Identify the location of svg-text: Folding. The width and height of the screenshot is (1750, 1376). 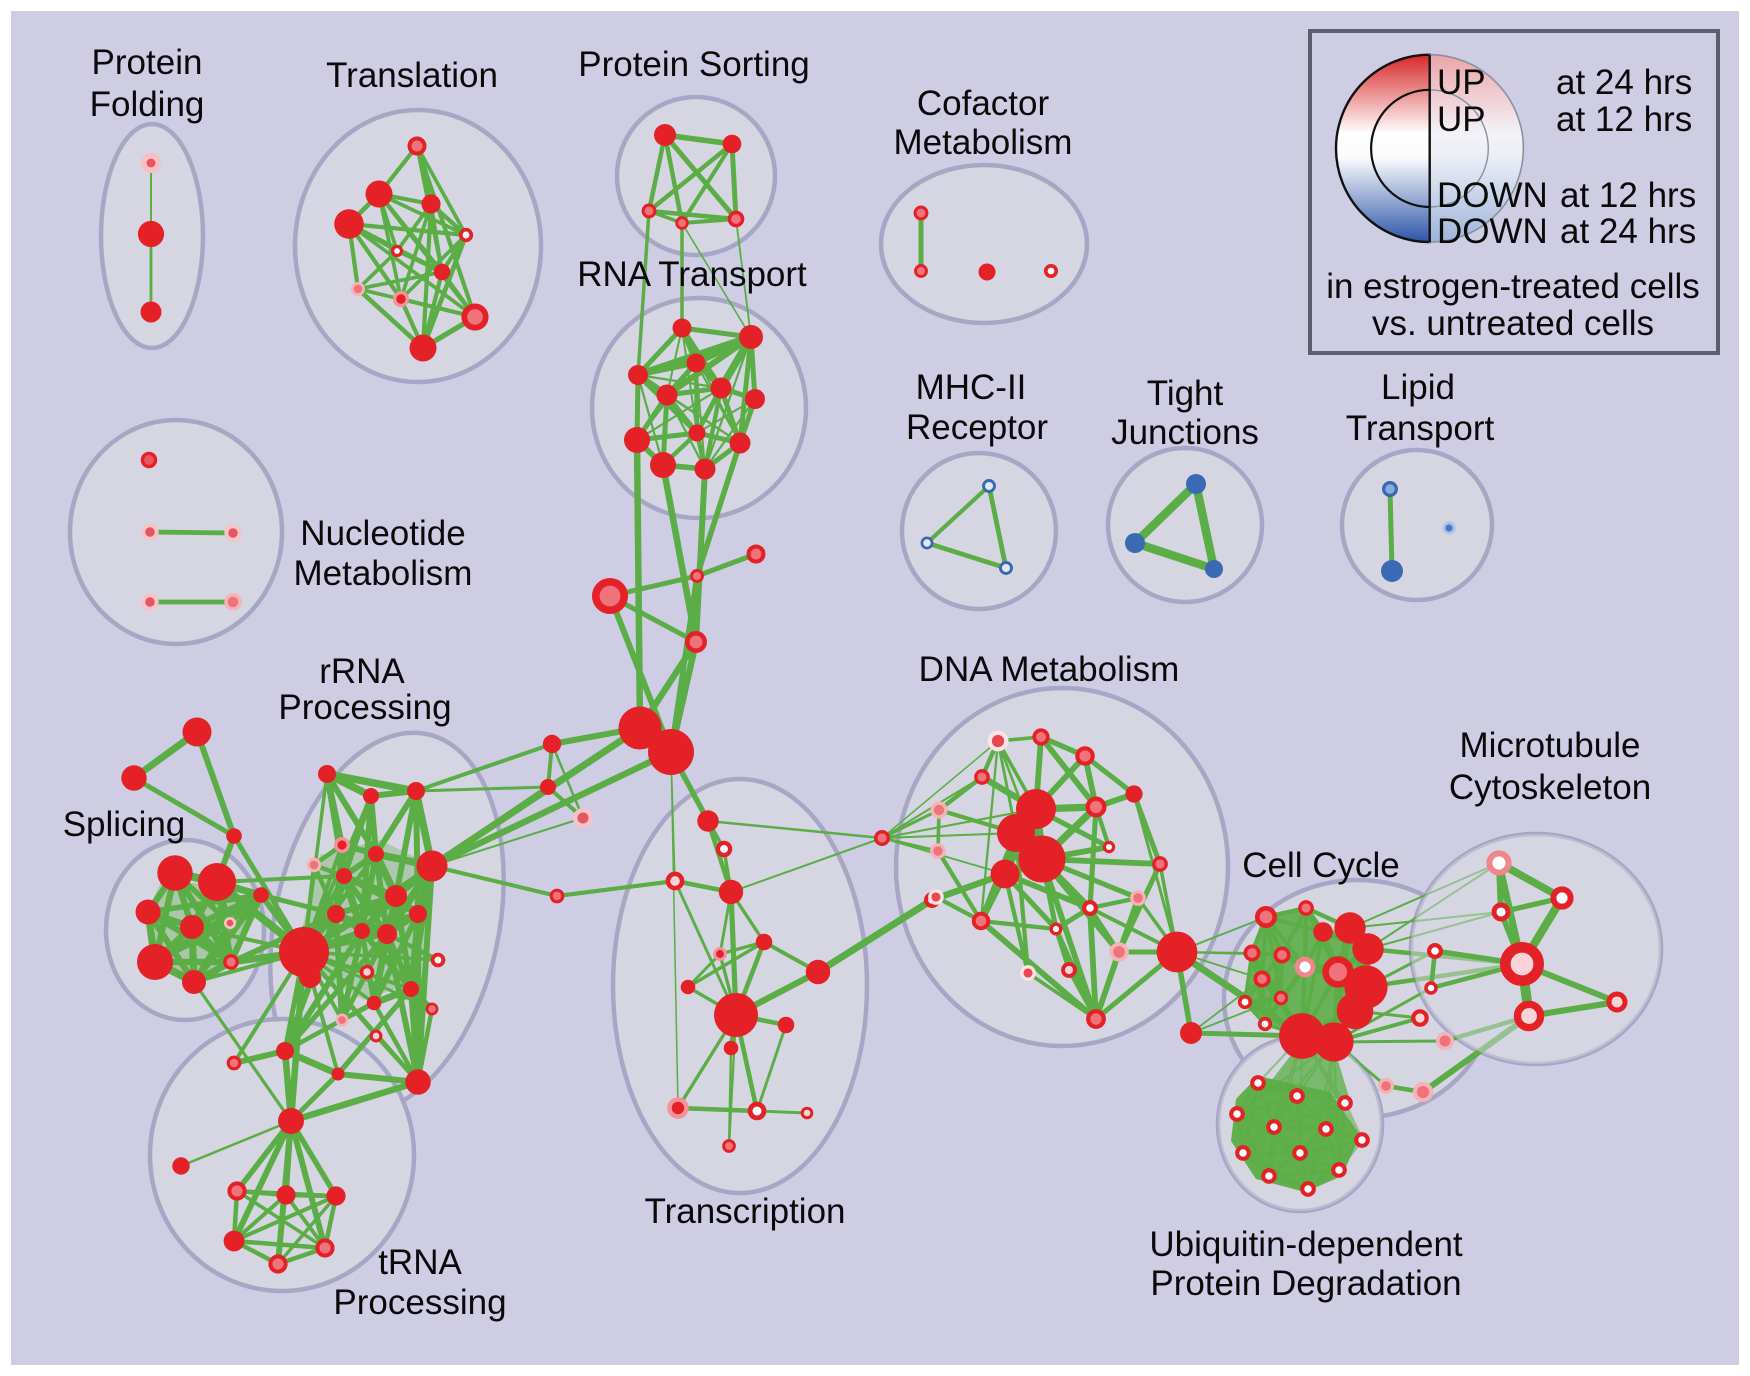
(147, 104).